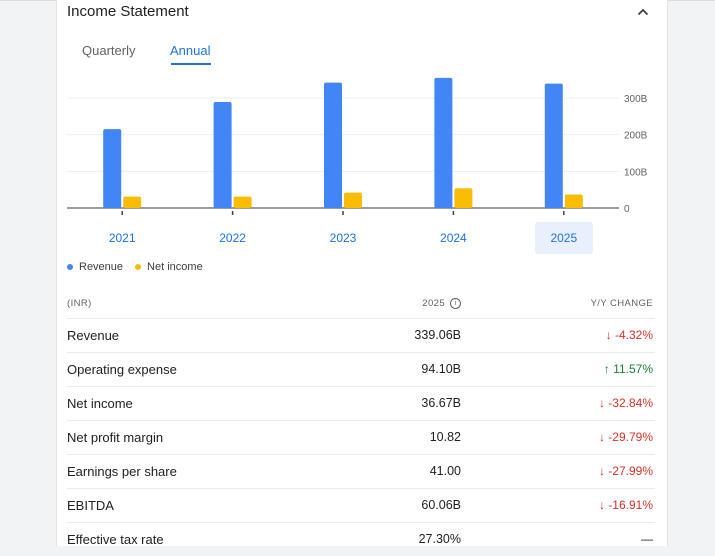 The width and height of the screenshot is (715, 556). I want to click on row-change: ↓ -4.32%, so click(629, 335).